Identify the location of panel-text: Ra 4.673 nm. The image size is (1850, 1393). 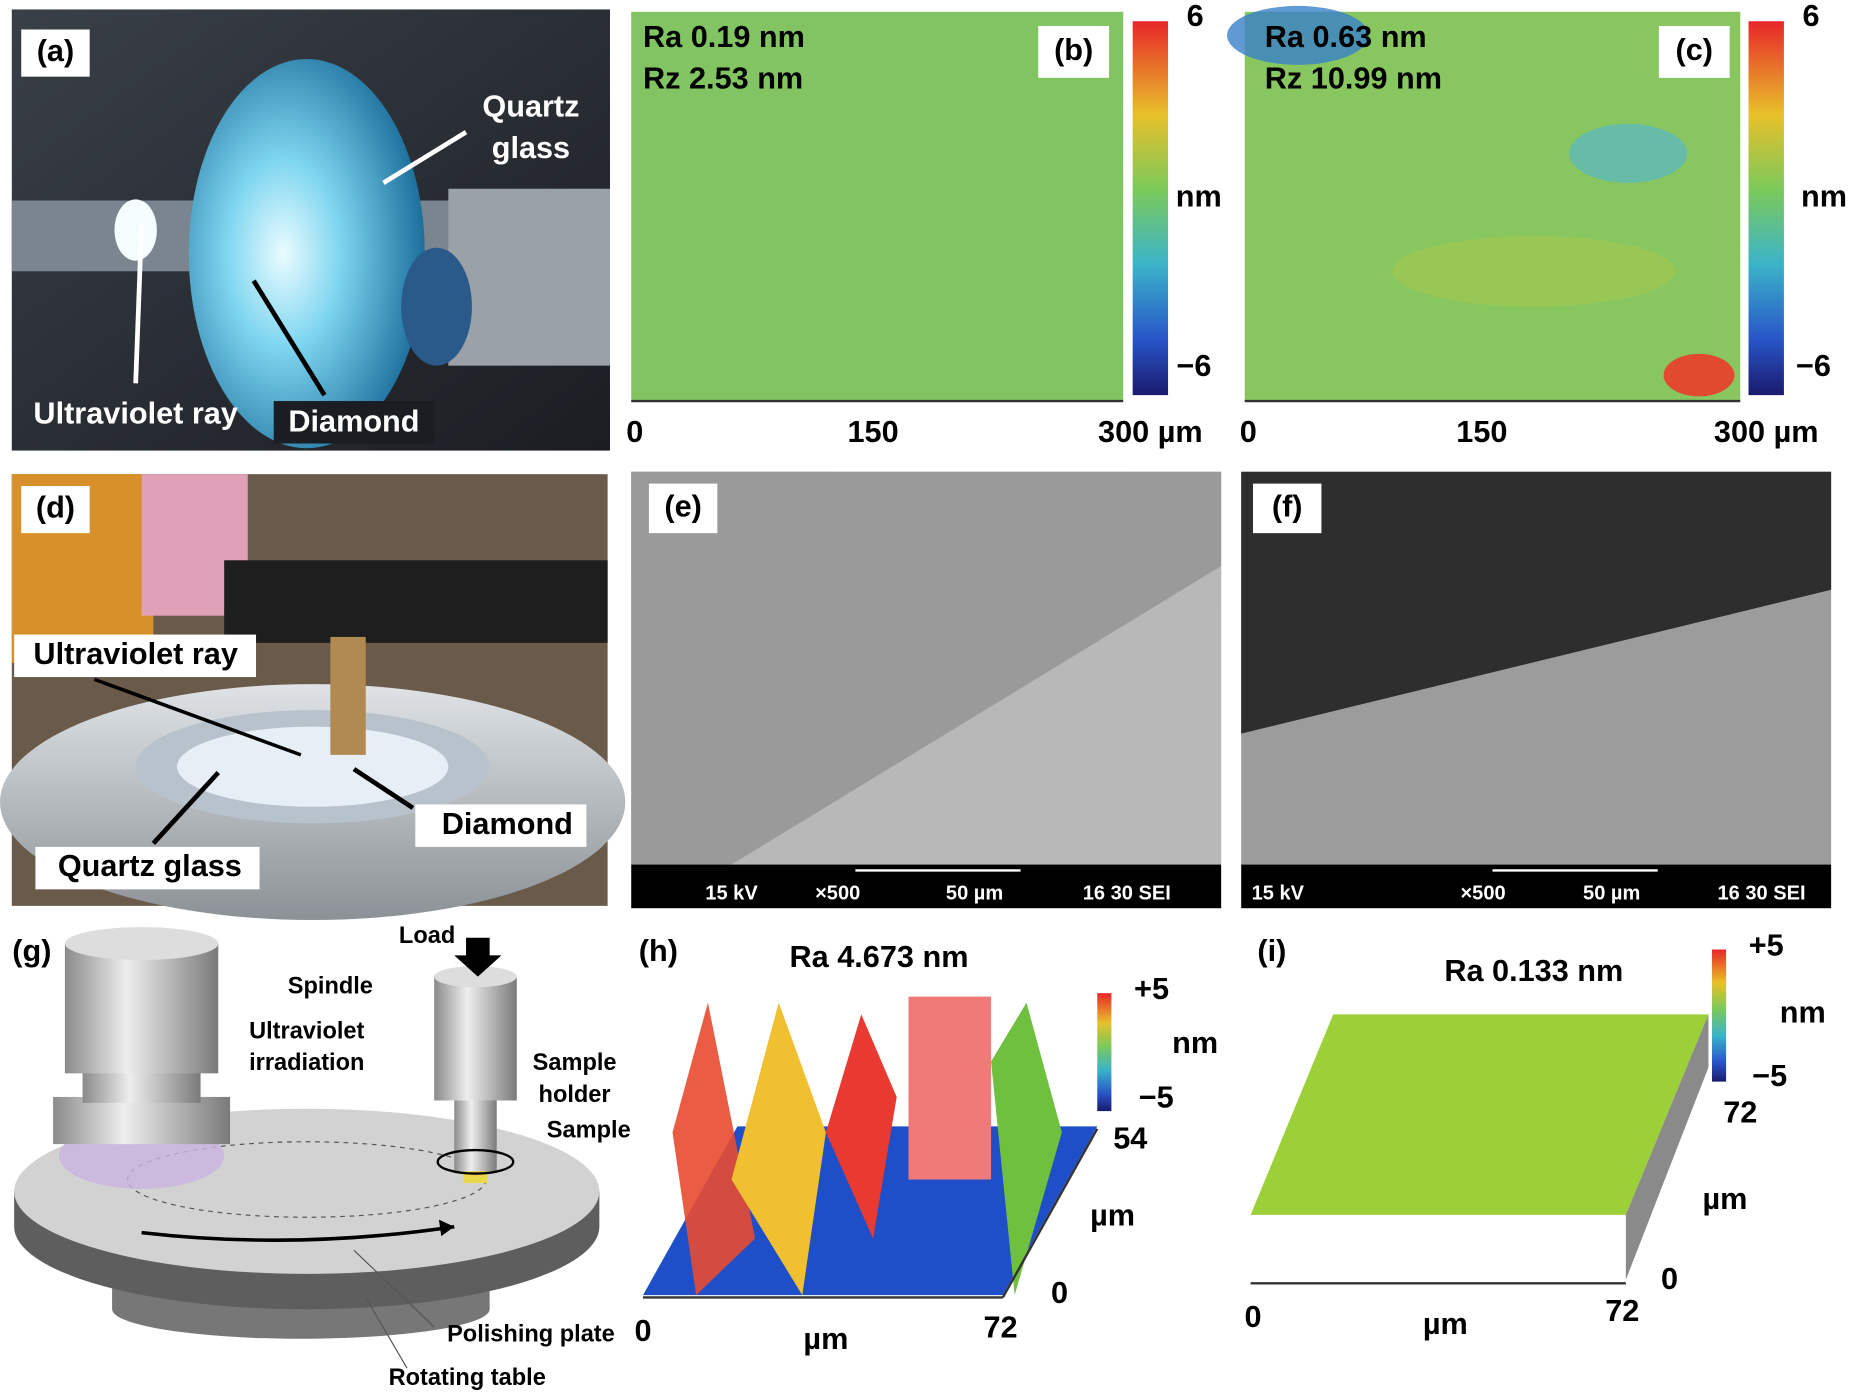
(879, 957).